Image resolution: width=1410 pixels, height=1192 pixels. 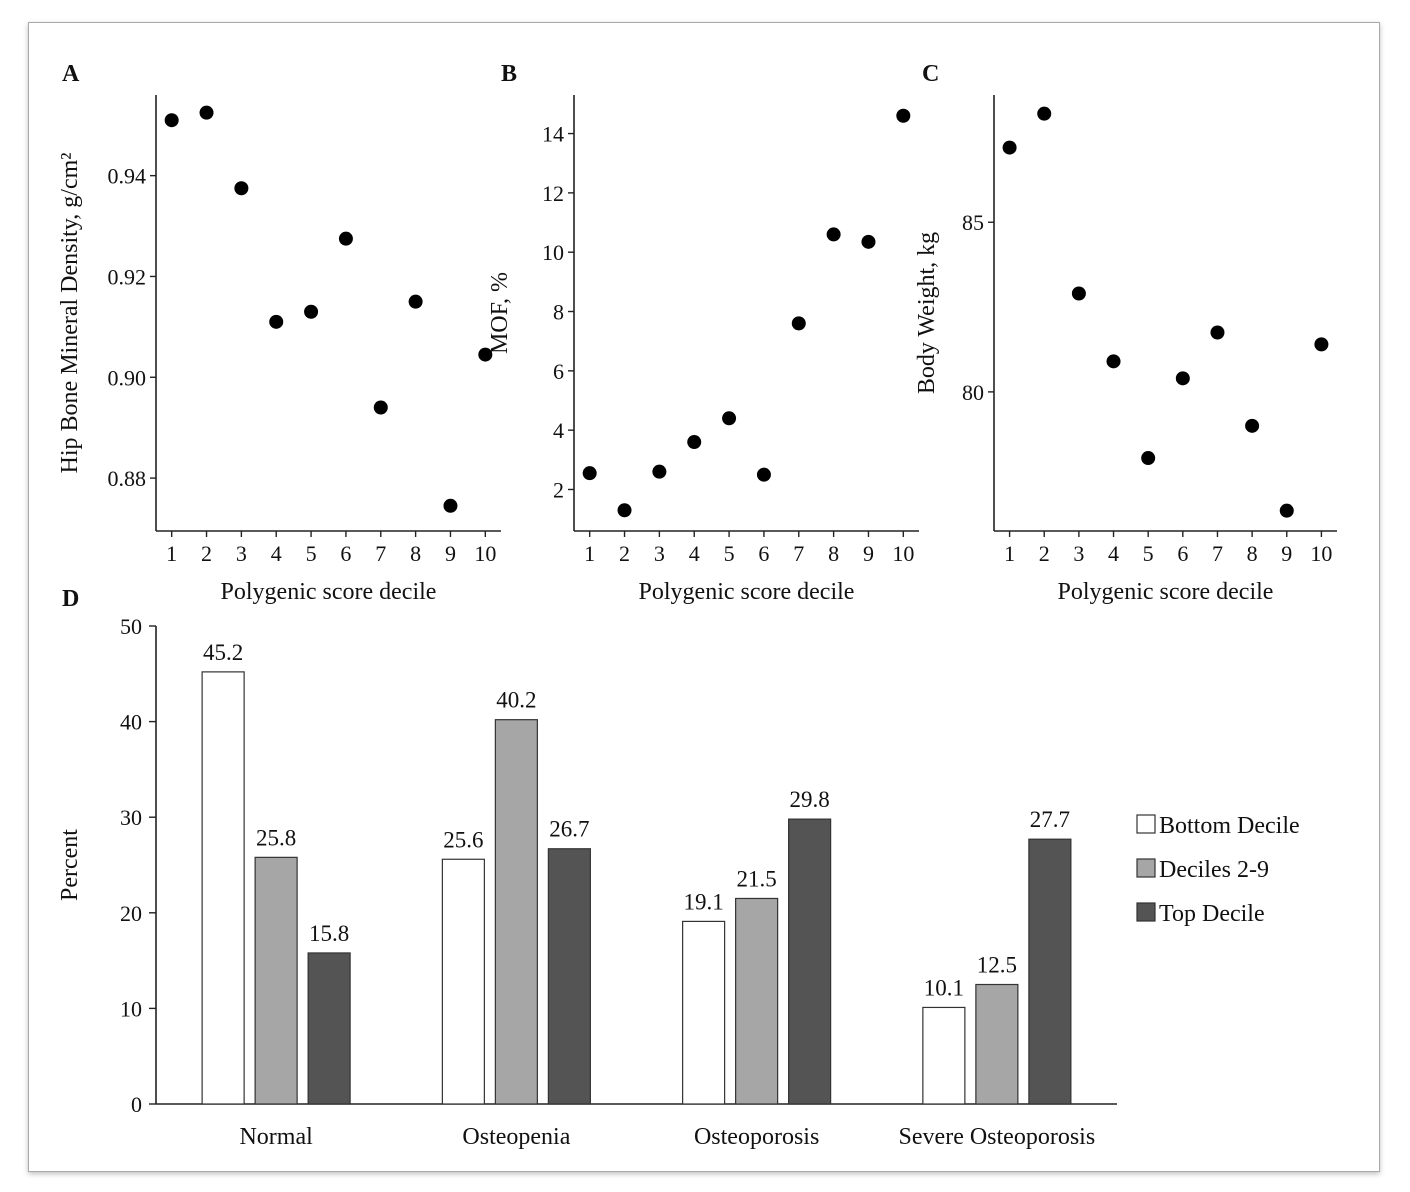 I want to click on panel-d-data-label: 19.1, so click(x=704, y=901).